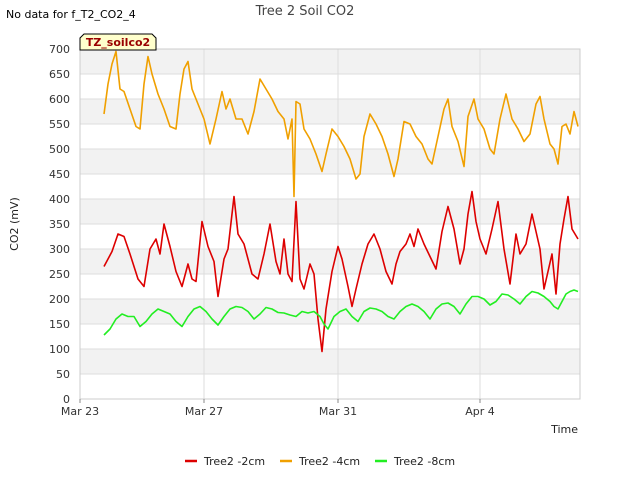 The width and height of the screenshot is (640, 480). Describe the element at coordinates (424, 461) in the screenshot. I see `legend-label: Tree2 -8cm` at that location.